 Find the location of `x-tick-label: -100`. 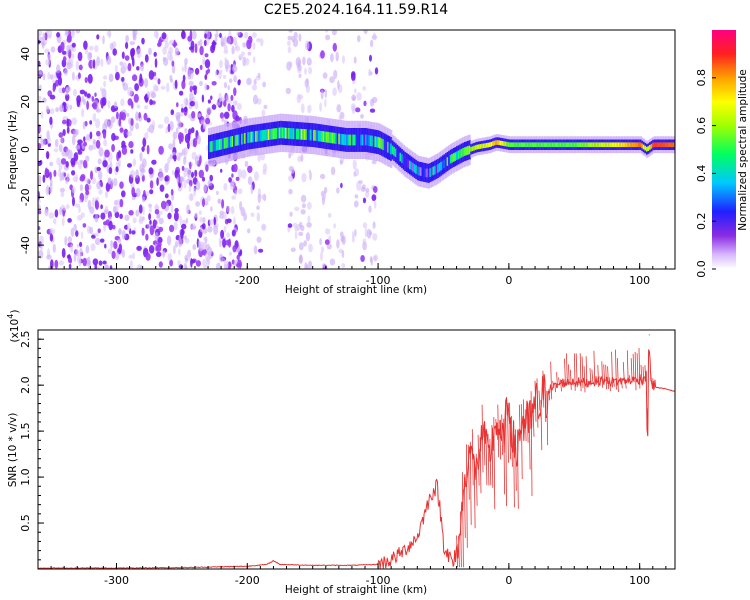

x-tick-label: -100 is located at coordinates (378, 580).